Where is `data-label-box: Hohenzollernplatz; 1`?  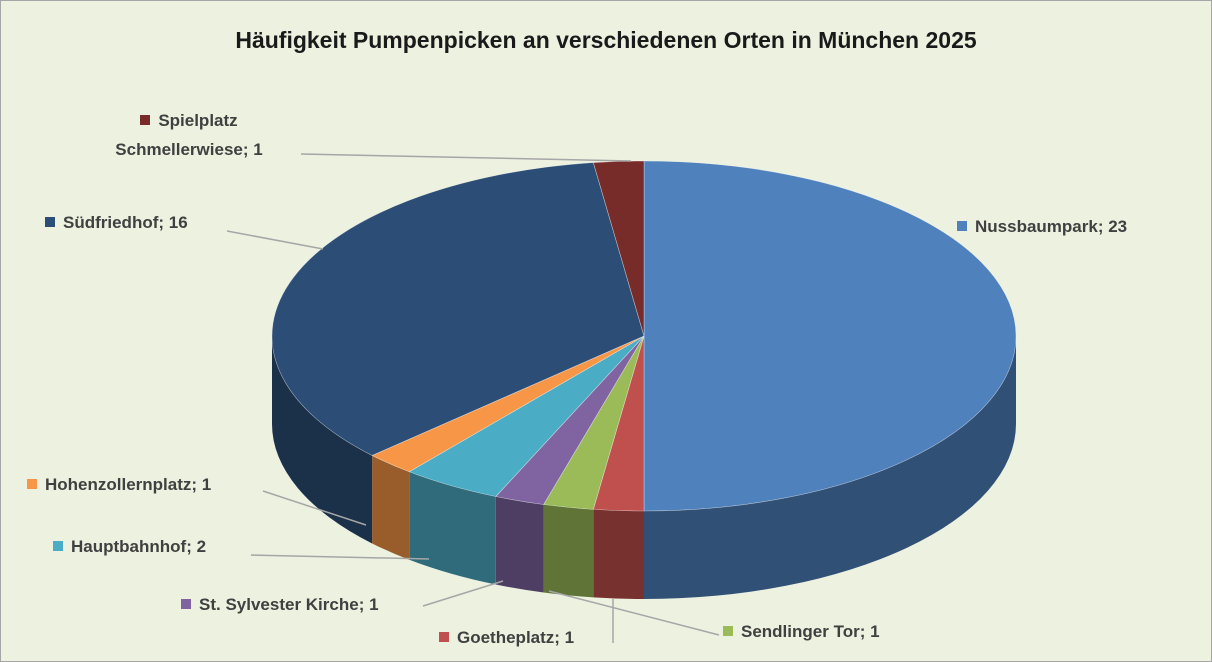
data-label-box: Hohenzollernplatz; 1 is located at coordinates (119, 485).